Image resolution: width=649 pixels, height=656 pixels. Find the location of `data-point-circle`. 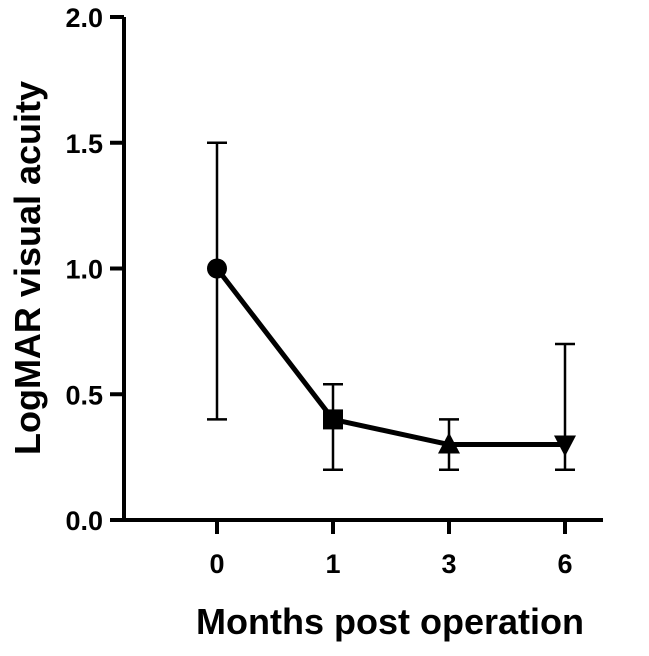

data-point-circle is located at coordinates (217, 268).